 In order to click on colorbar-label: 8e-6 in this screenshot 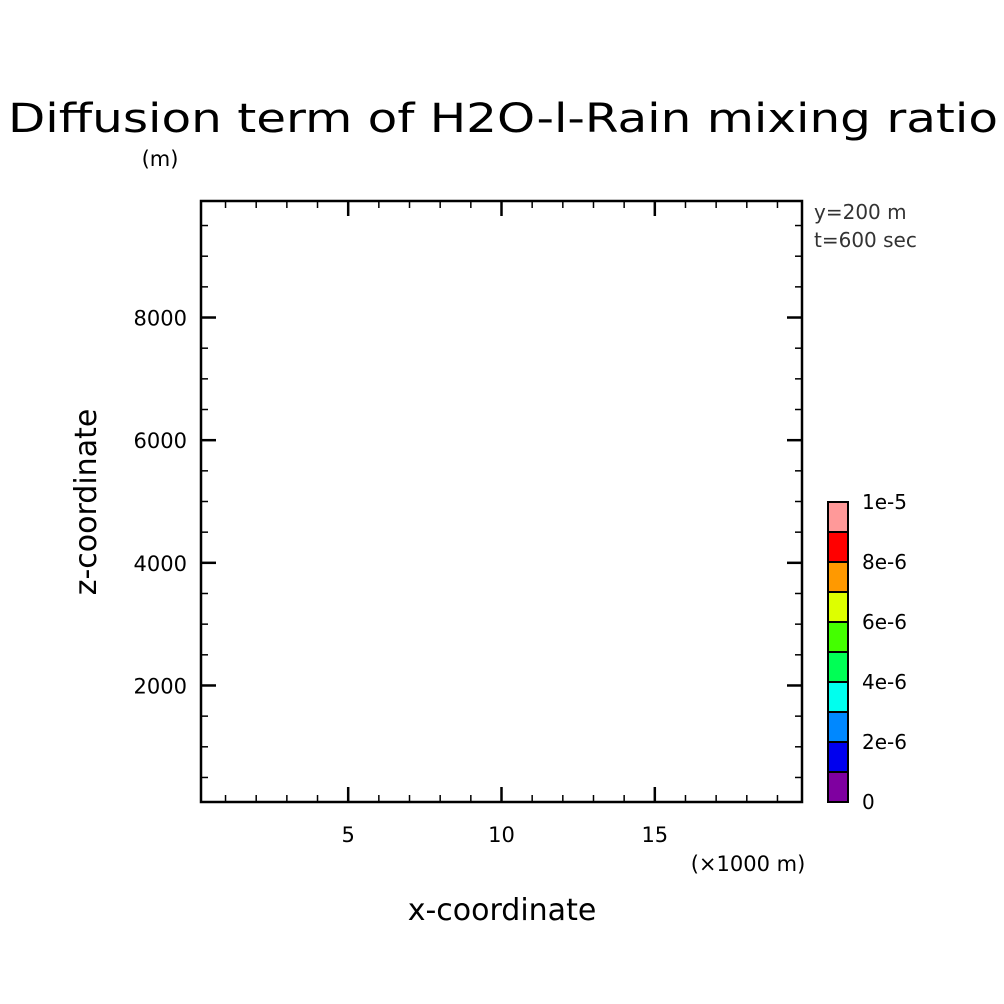, I will do `click(884, 562)`.